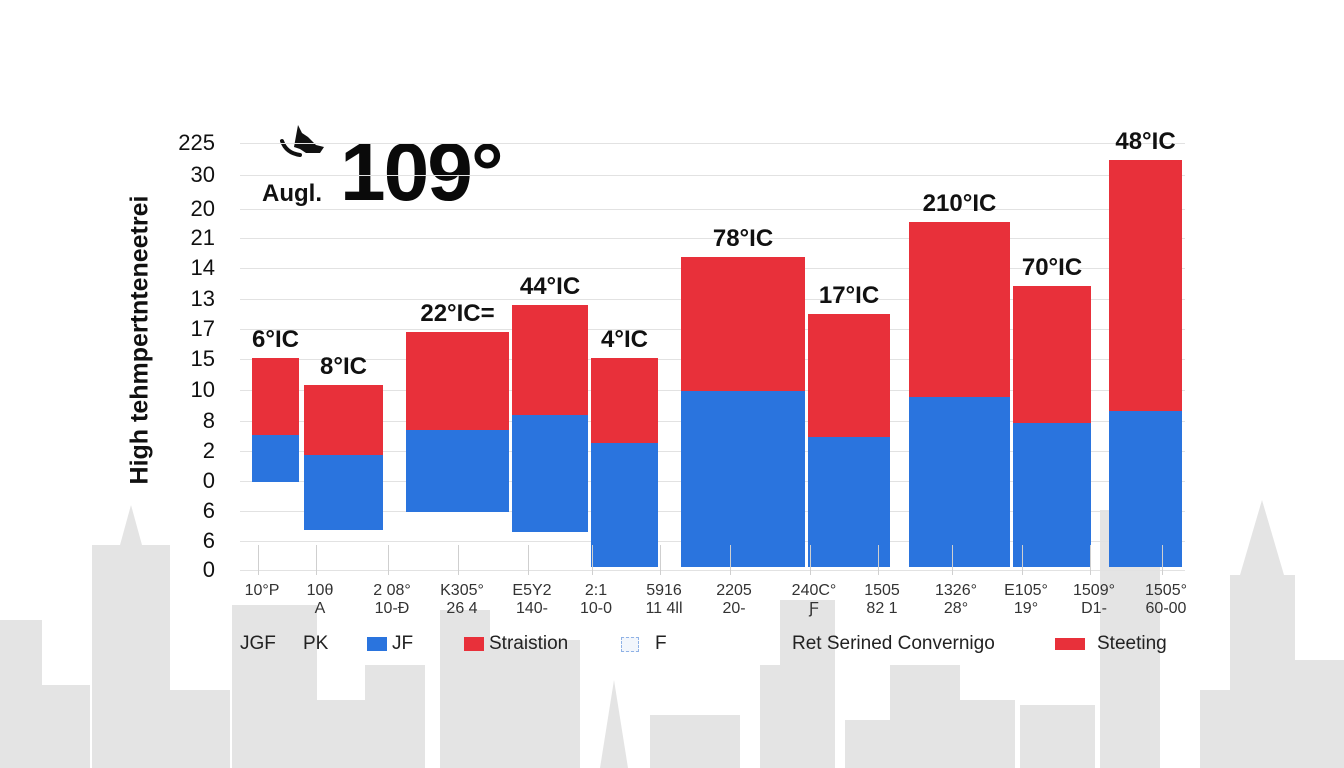 Image resolution: width=1344 pixels, height=768 pixels. Describe the element at coordinates (315, 644) in the screenshot. I see `legend-item: PK` at that location.